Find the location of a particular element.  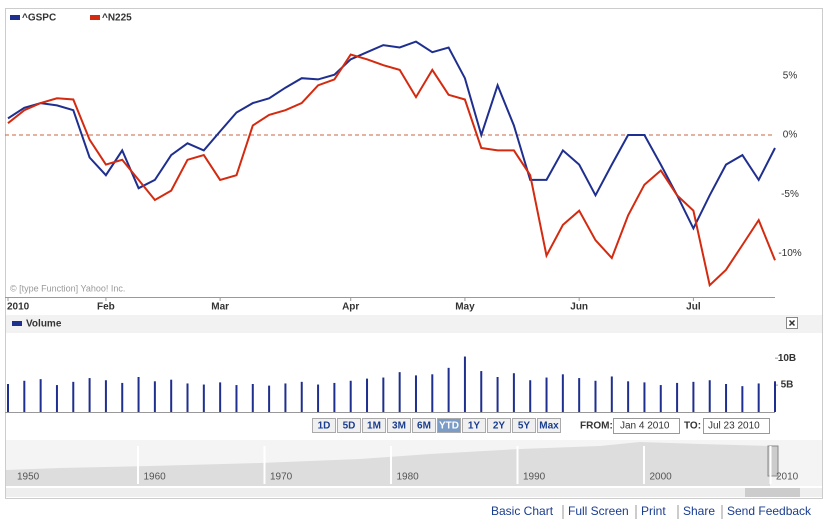

navigator-area is located at coordinates (388, 464).